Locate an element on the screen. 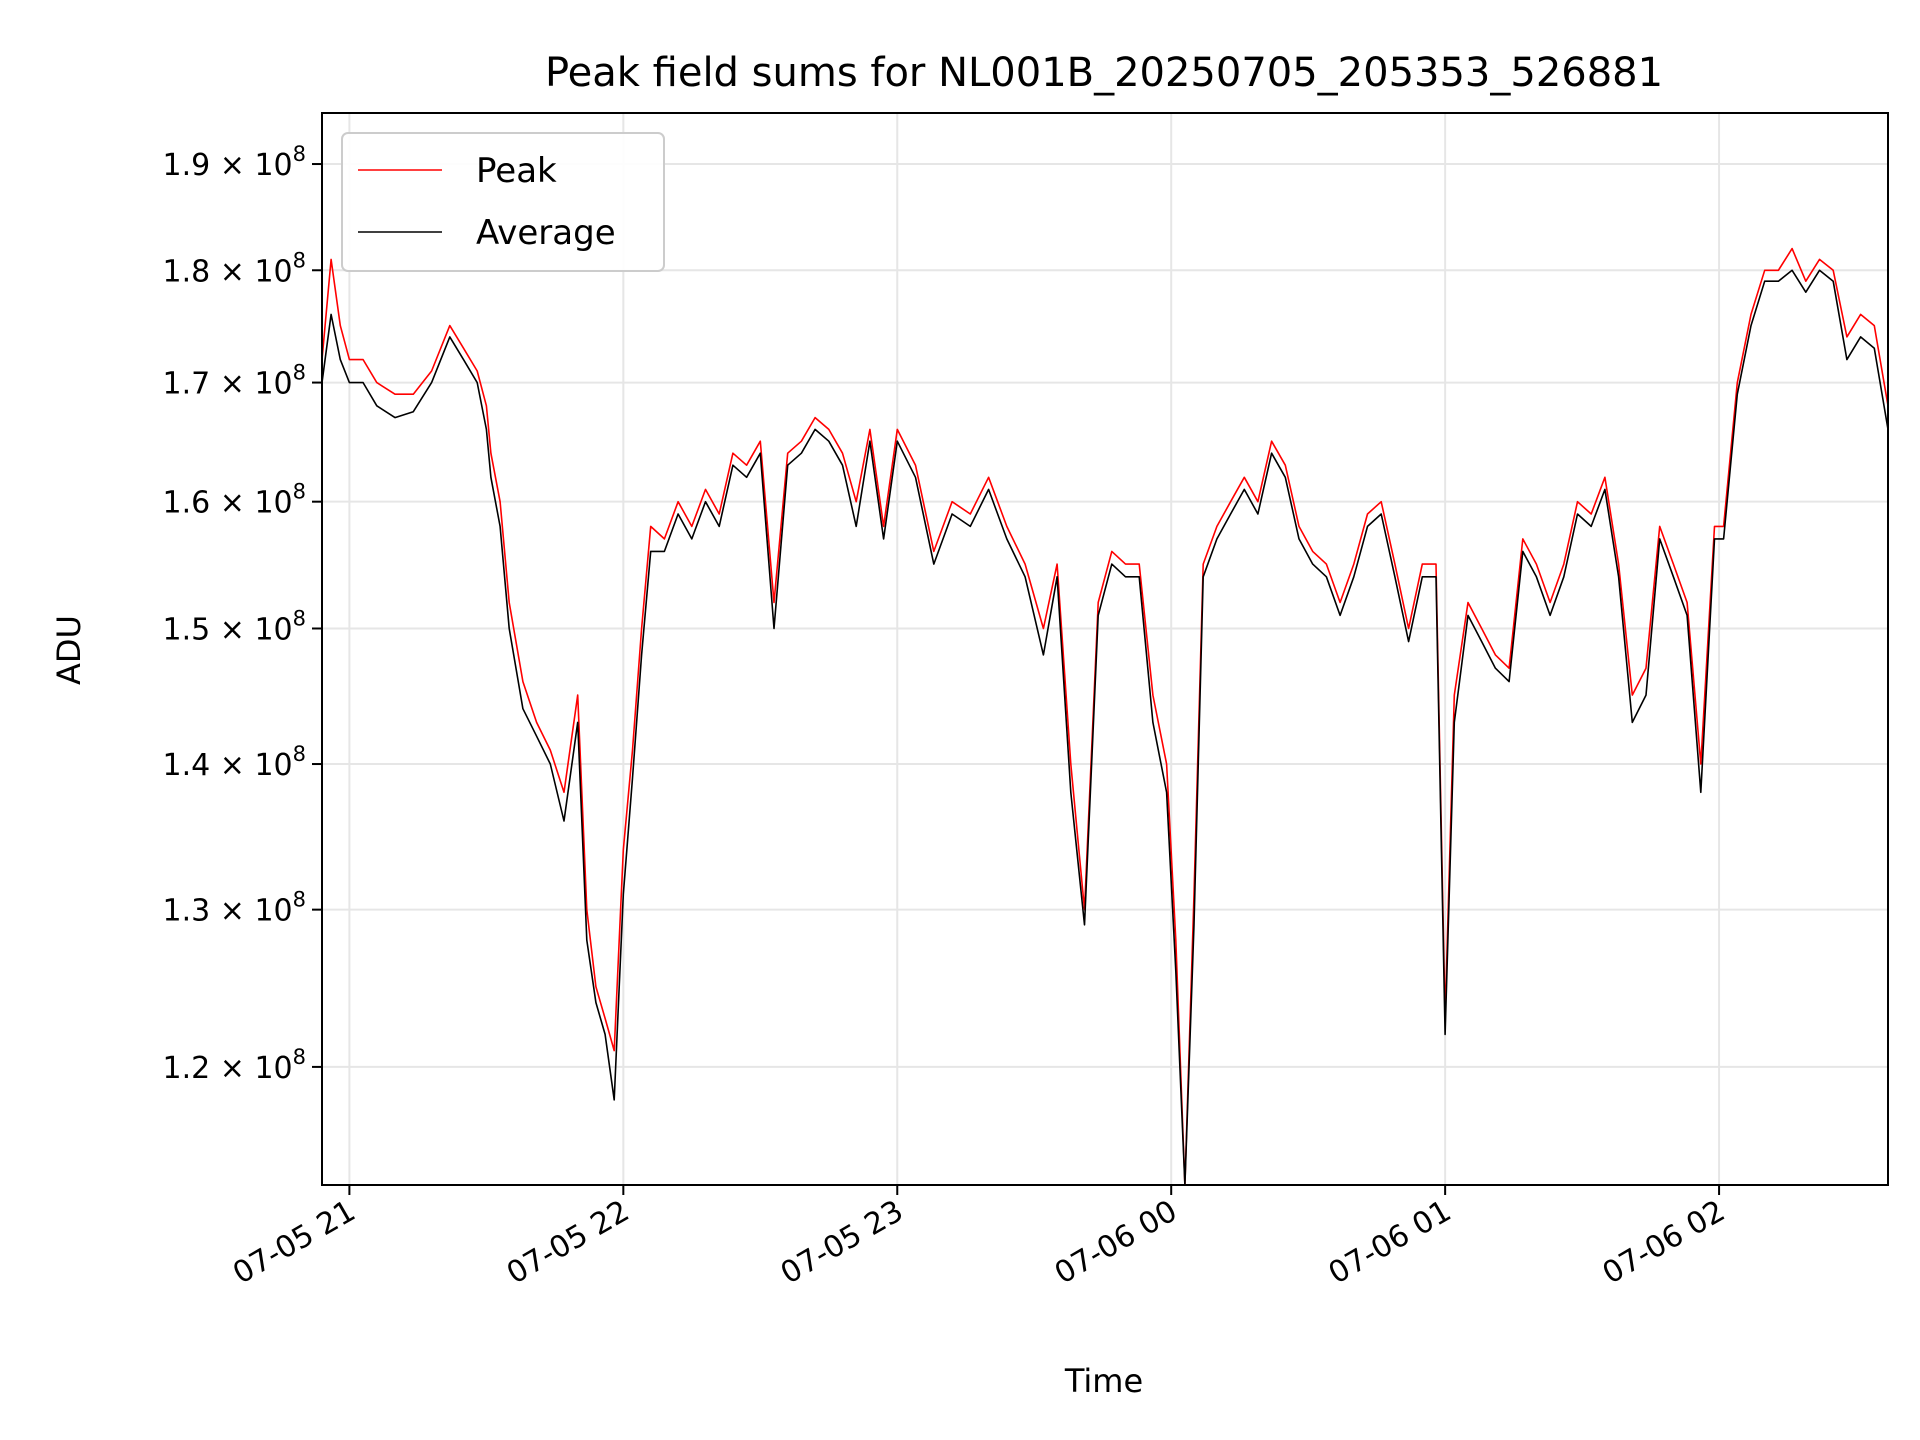  y-axis-label: ADU is located at coordinates (69, 650).